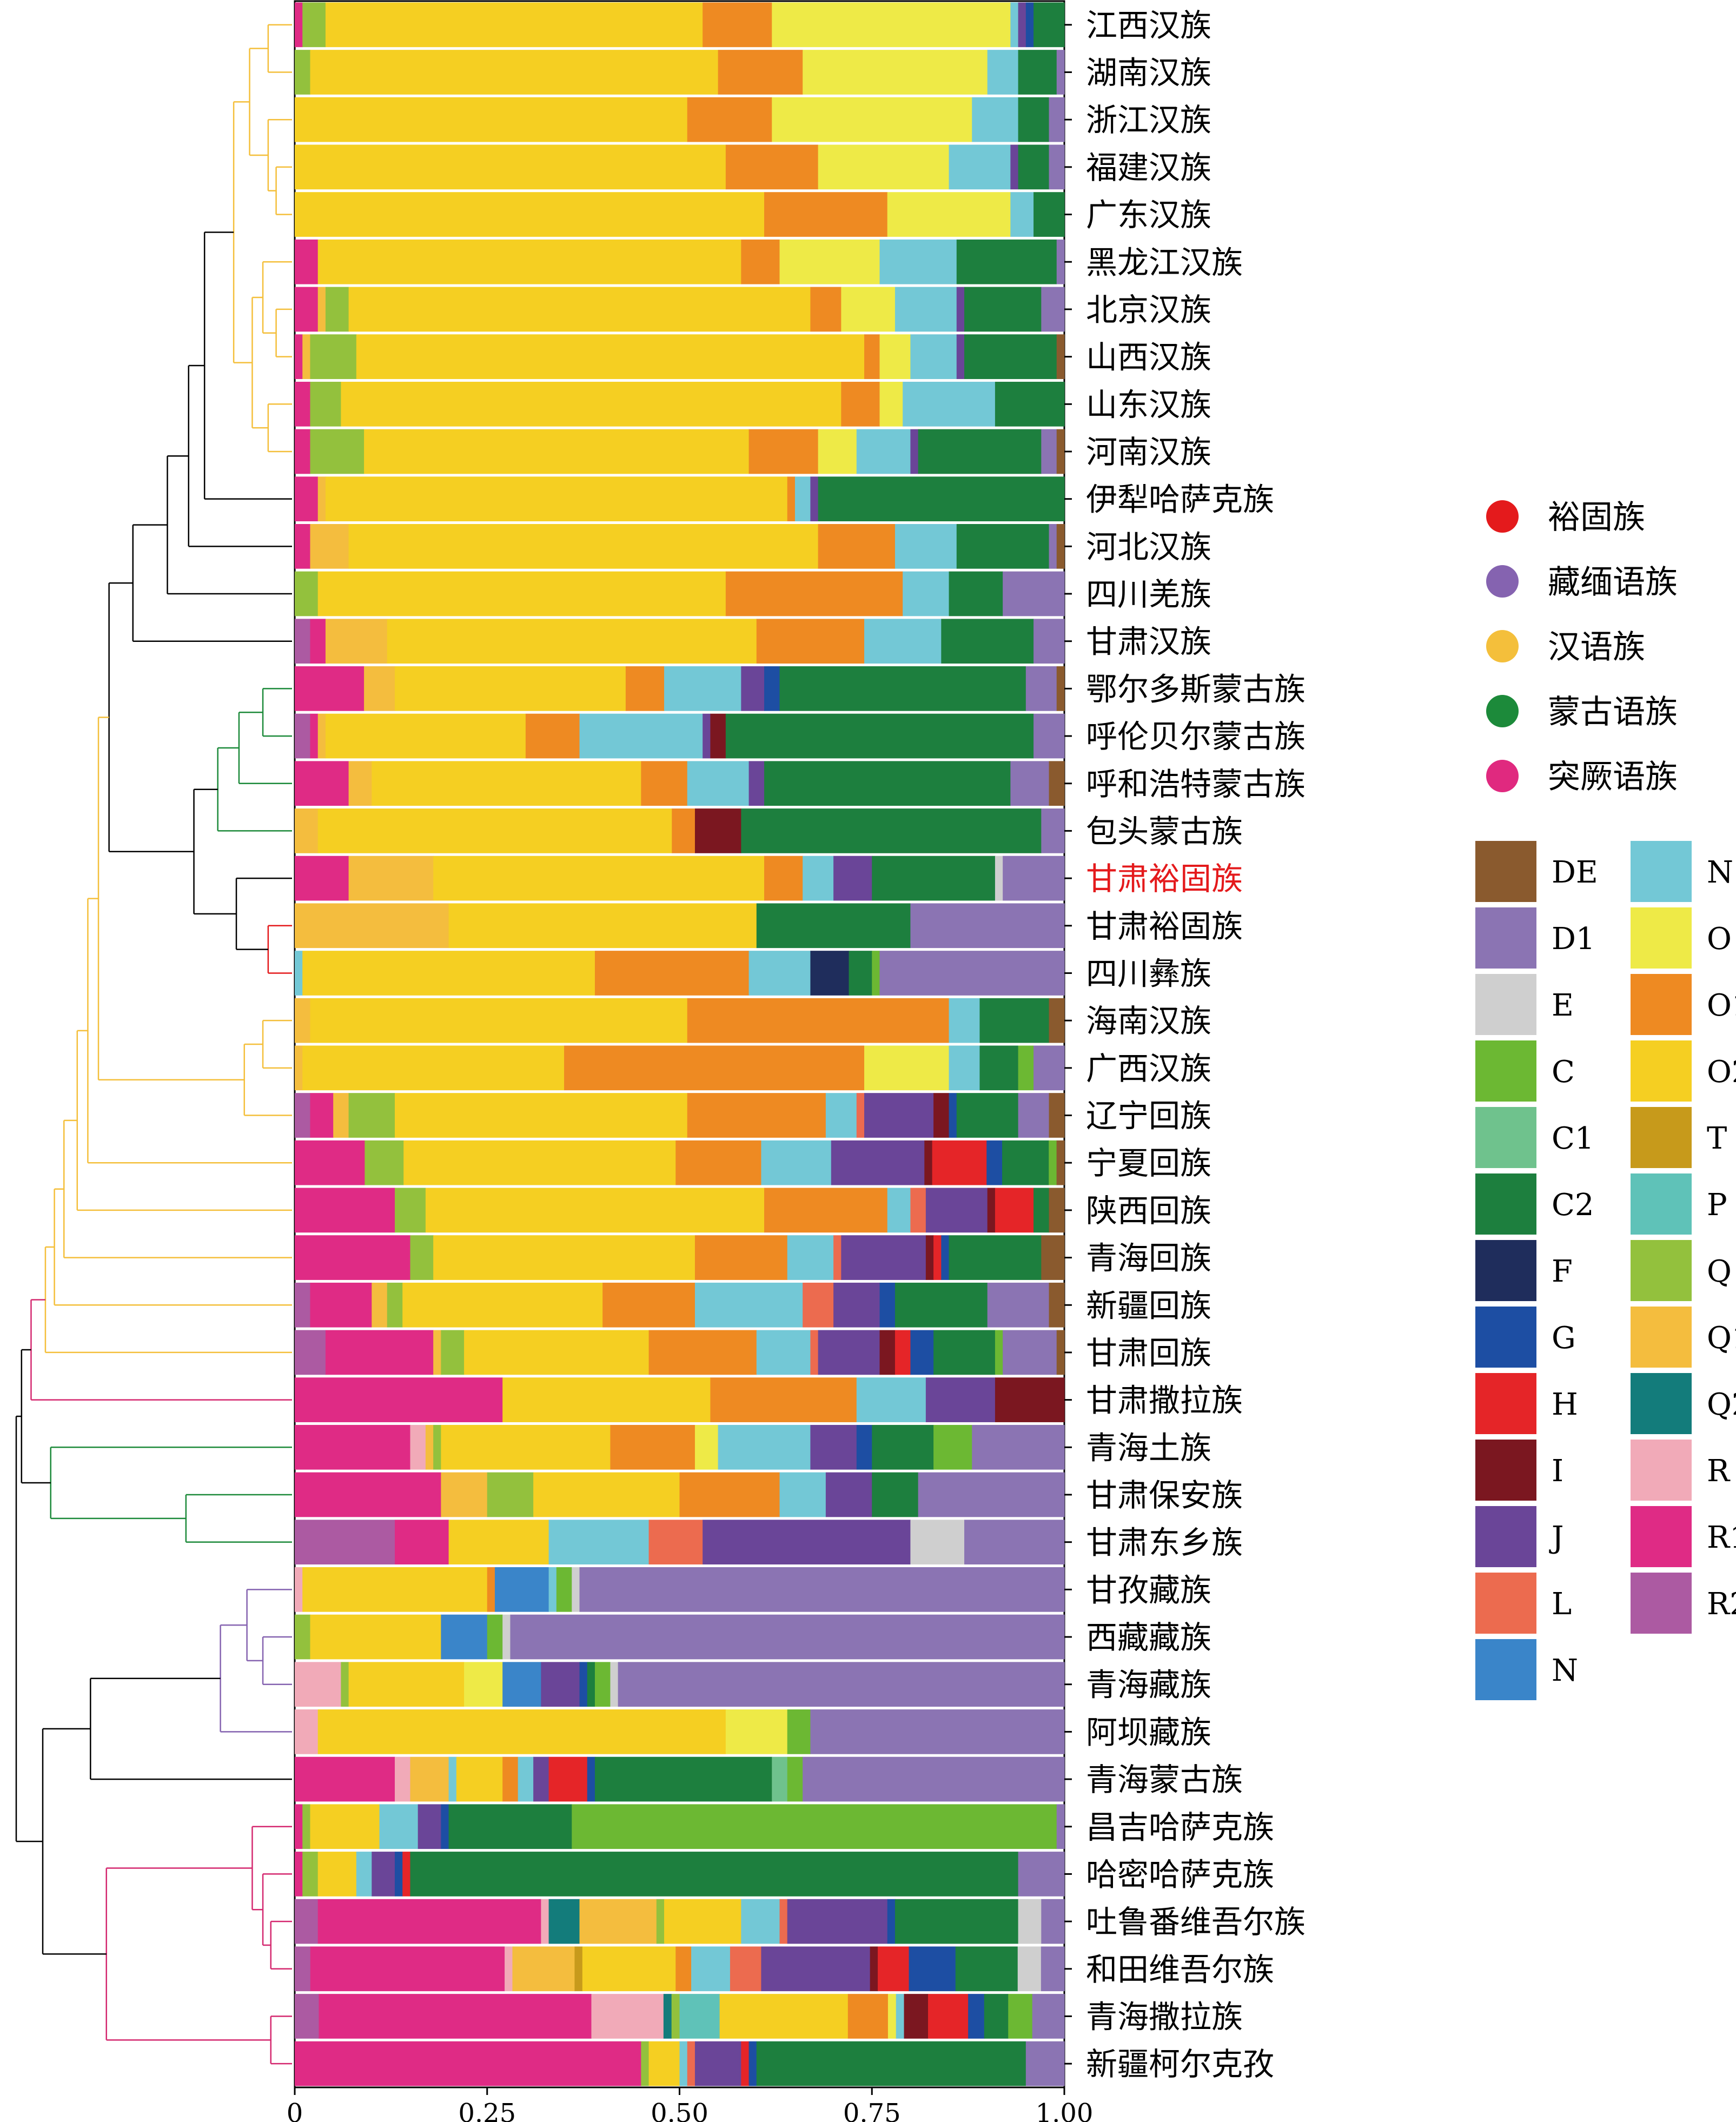  Describe the element at coordinates (1717, 1205) in the screenshot. I see `haplogroup-label: P` at that location.